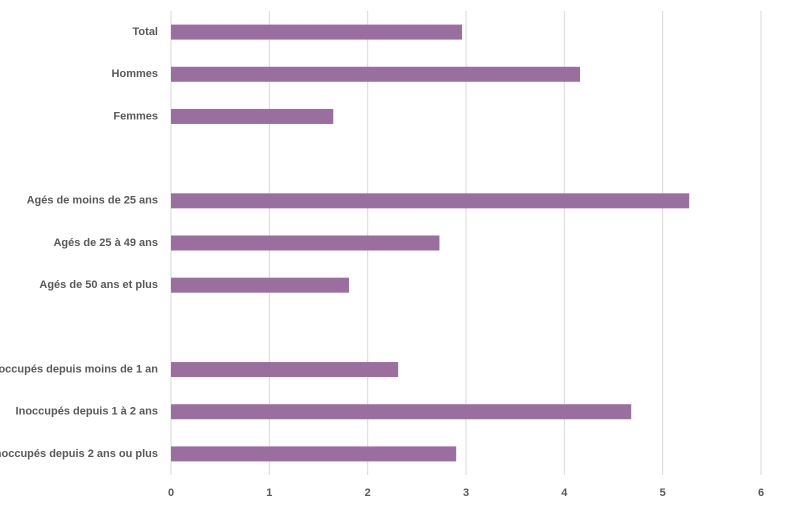 This screenshot has width=800, height=521. I want to click on x-tick-label: 6, so click(761, 493).